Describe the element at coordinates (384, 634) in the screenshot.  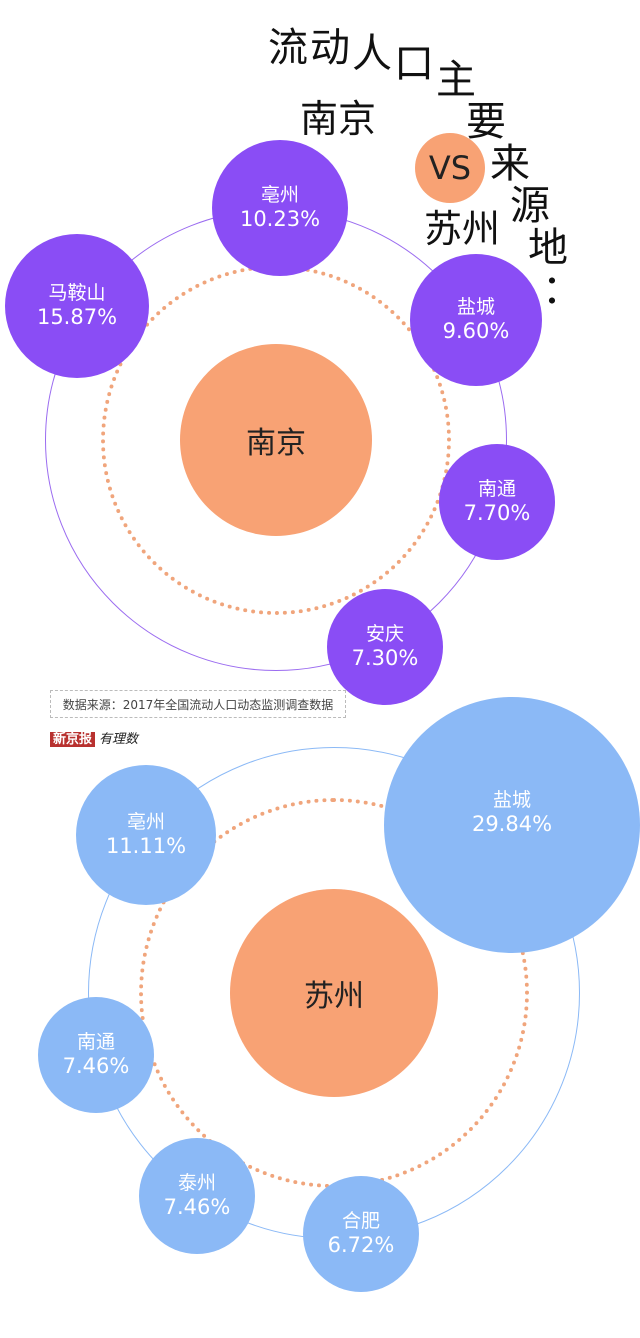
I see `bubble-name: 安庆` at that location.